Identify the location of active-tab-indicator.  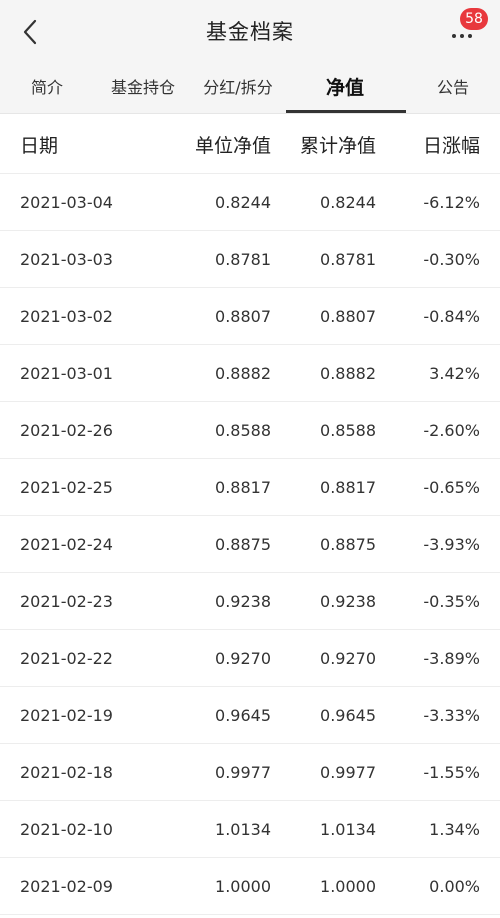
(346, 111).